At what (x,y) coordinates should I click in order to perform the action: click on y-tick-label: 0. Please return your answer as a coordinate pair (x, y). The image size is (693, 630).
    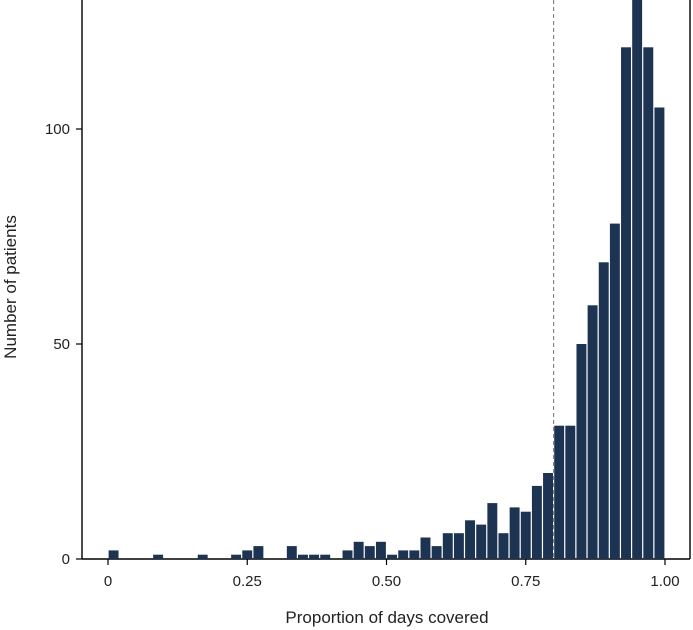
    Looking at the image, I should click on (66, 559).